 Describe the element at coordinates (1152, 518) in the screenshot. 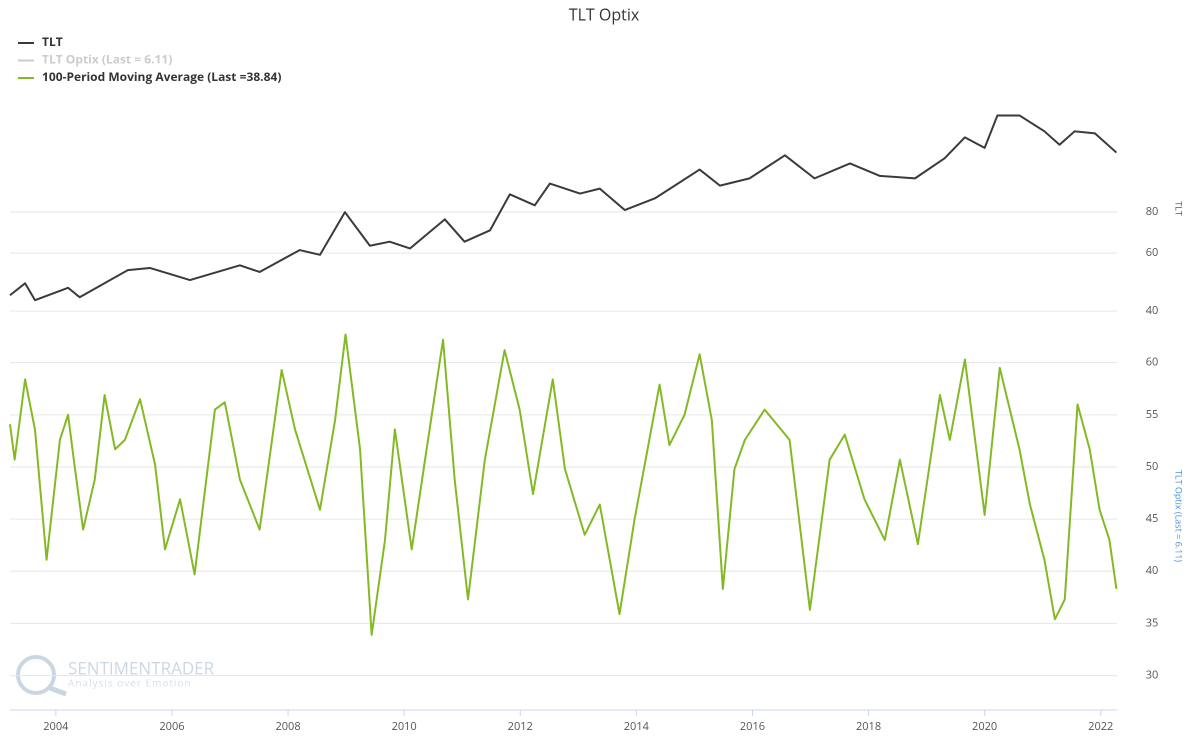

I see `y-tick-label: 45` at that location.